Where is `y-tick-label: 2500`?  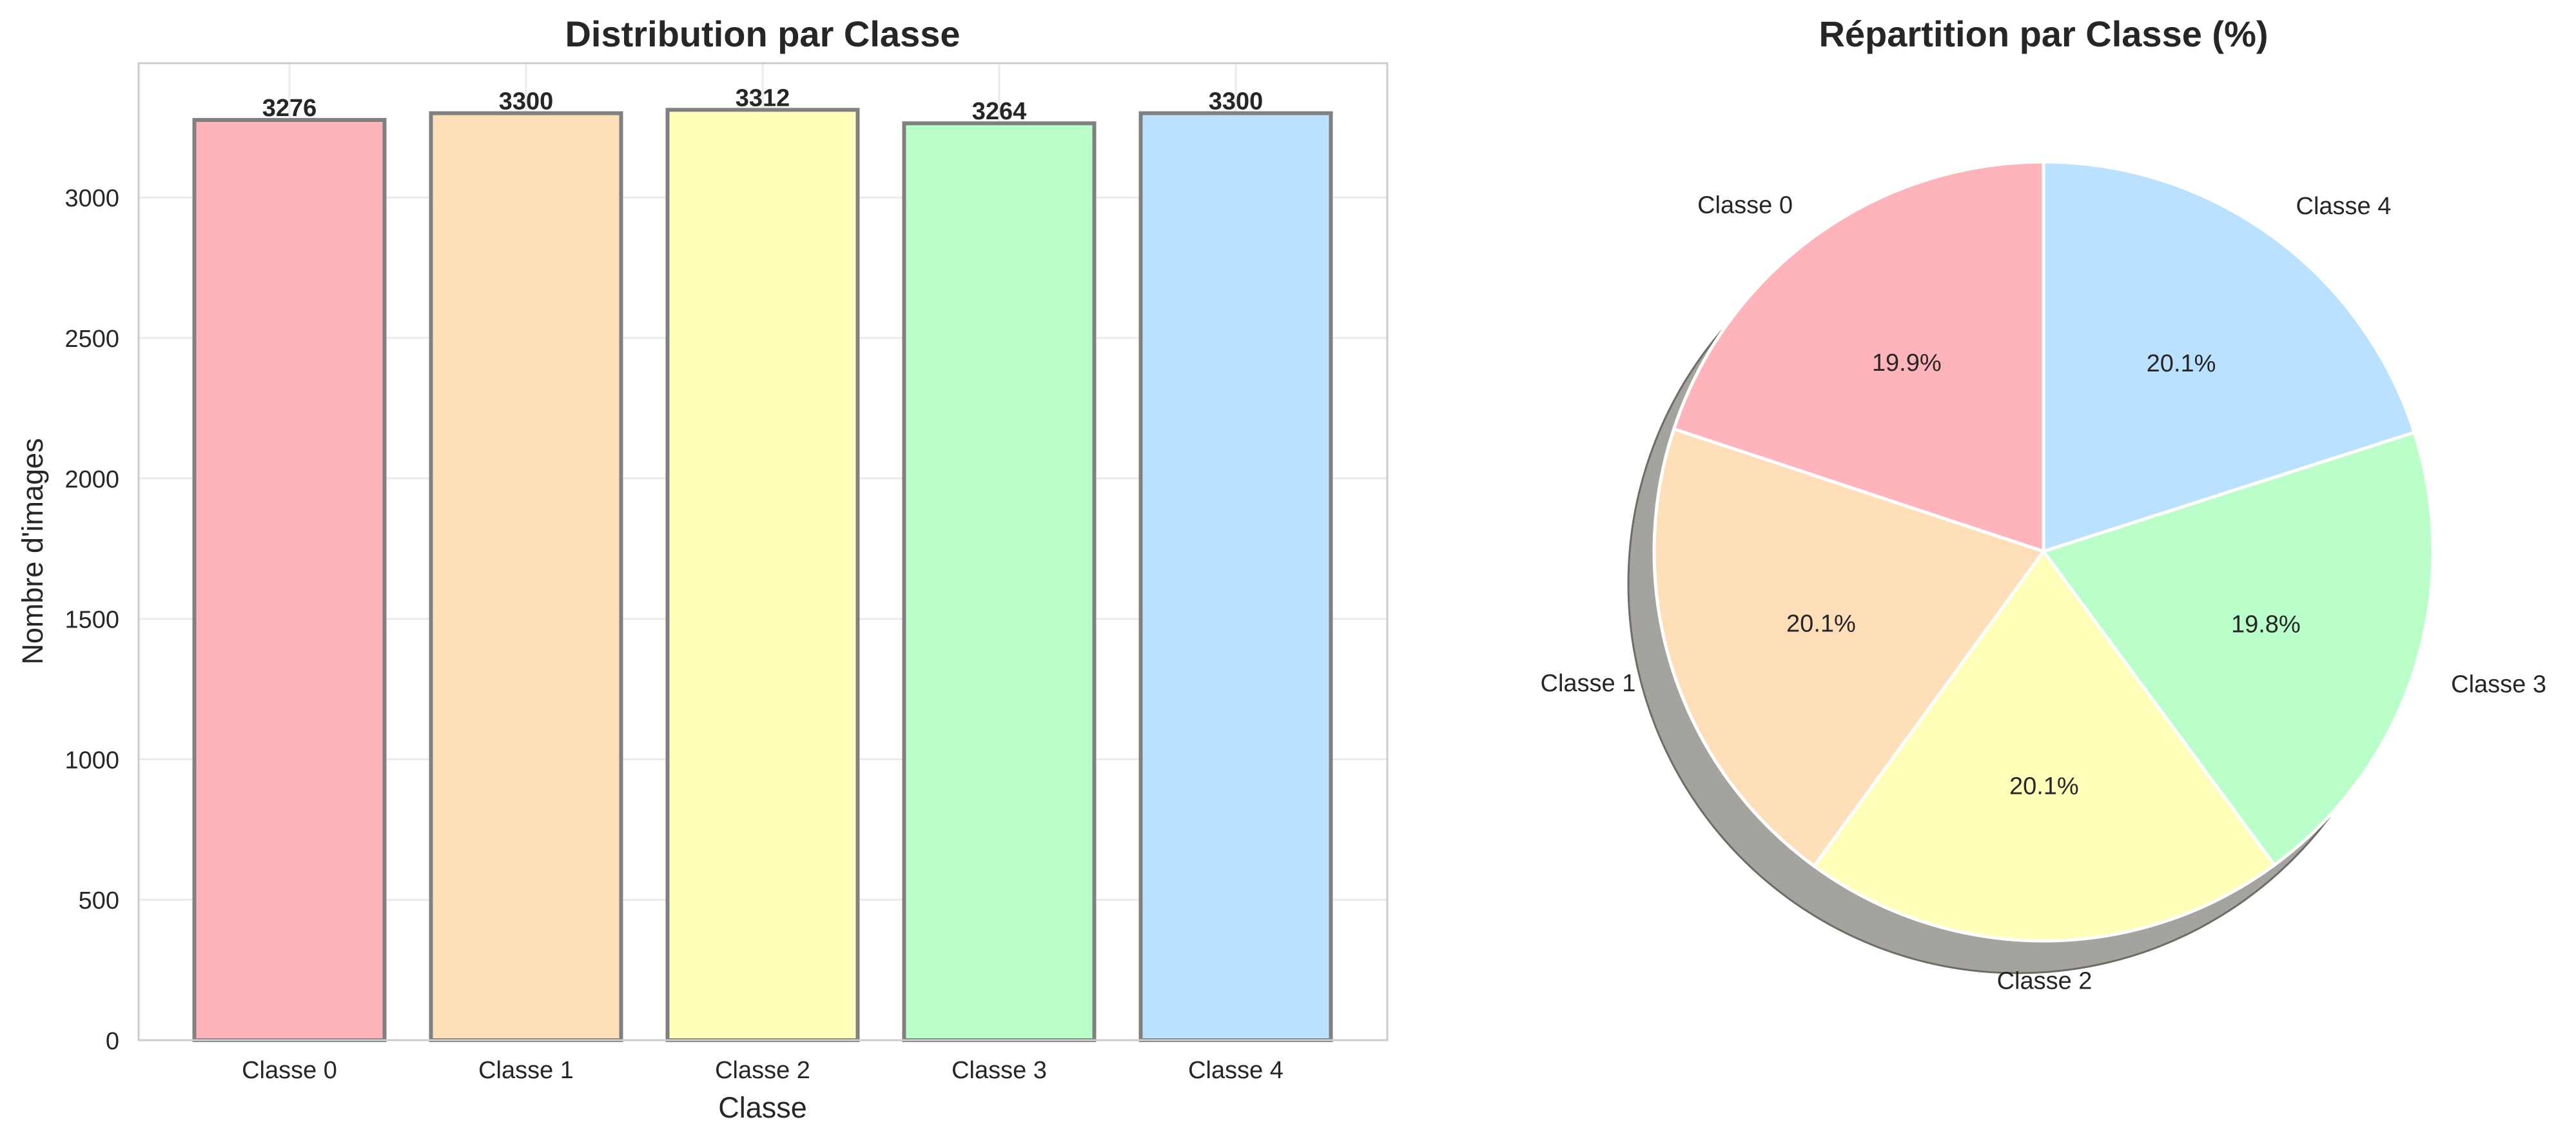 y-tick-label: 2500 is located at coordinates (91, 339).